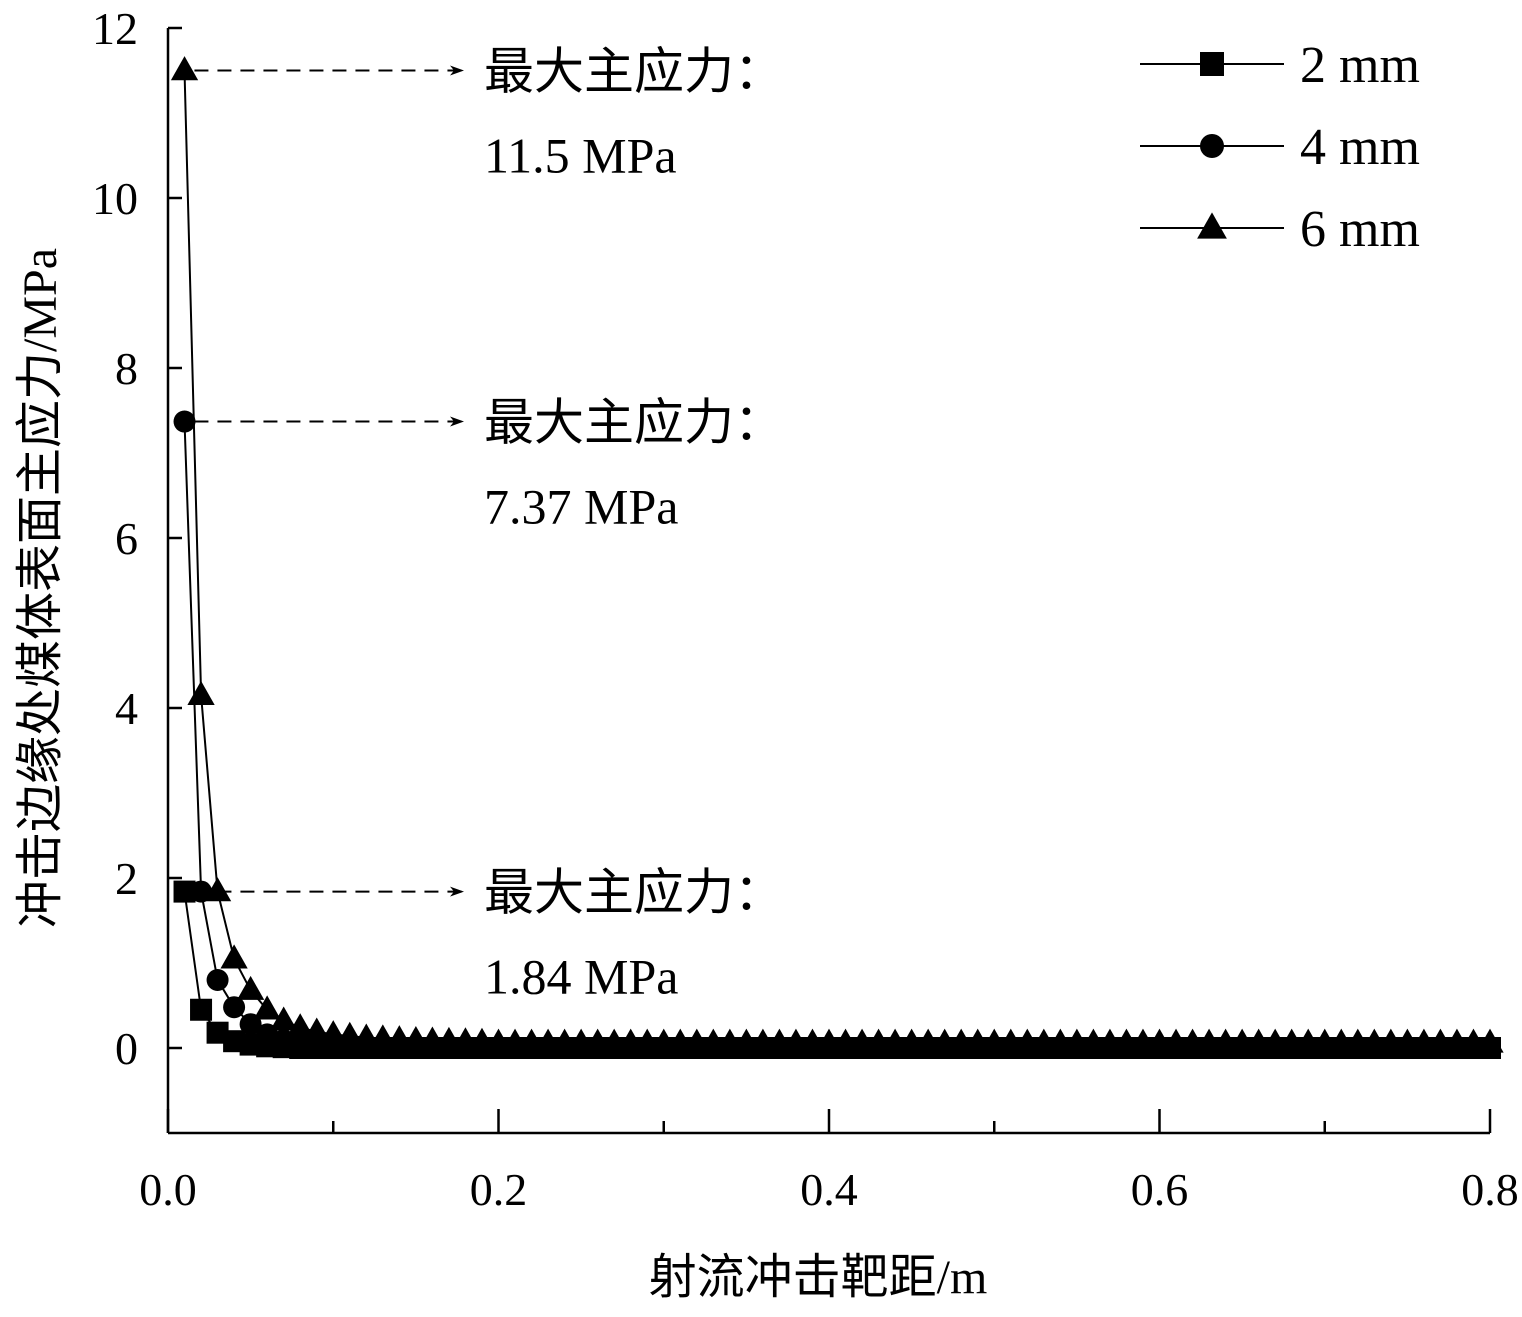 The height and width of the screenshot is (1317, 1522). Describe the element at coordinates (581, 977) in the screenshot. I see `annotation-value: 1.84 MPa` at that location.